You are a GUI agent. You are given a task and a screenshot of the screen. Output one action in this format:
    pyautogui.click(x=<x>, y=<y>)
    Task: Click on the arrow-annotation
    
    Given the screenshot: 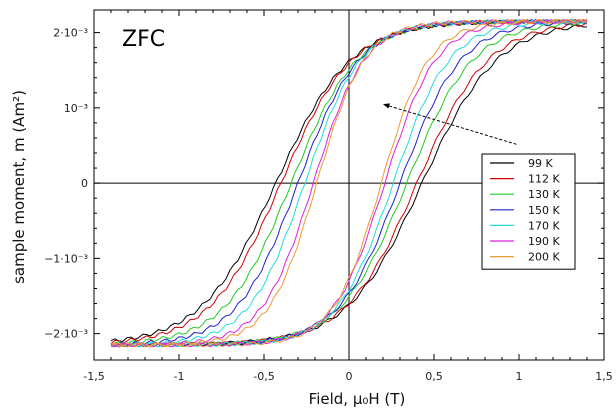 What is the action you would take?
    pyautogui.click(x=449, y=124)
    